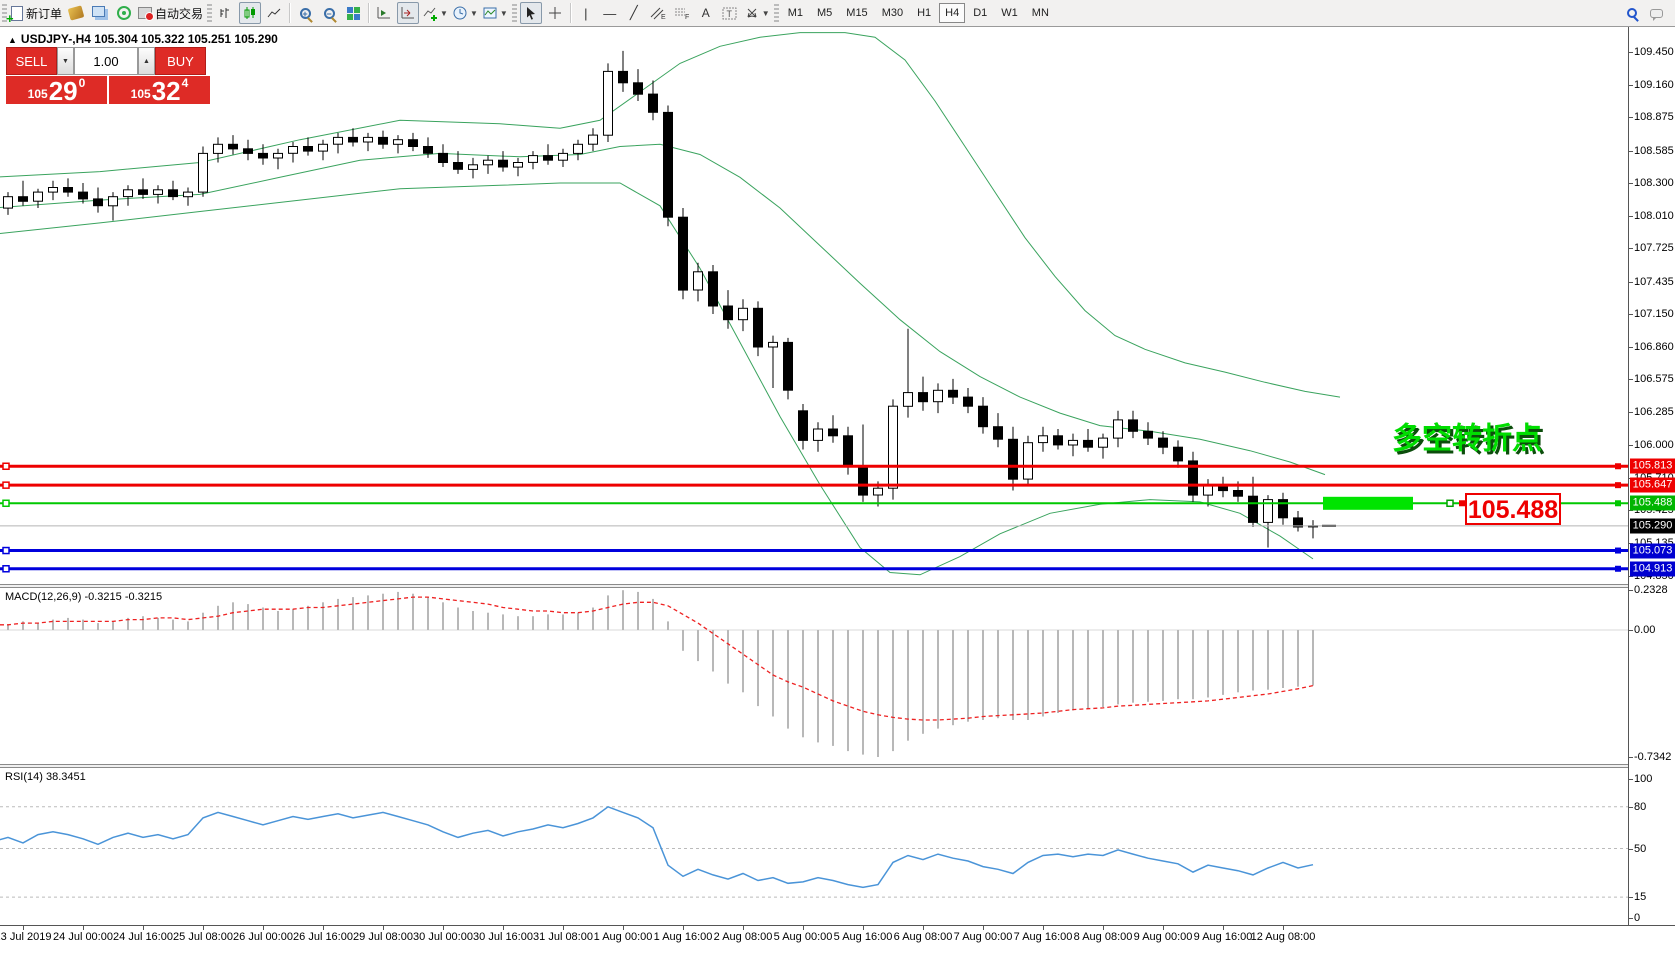 The height and width of the screenshot is (954, 1675). I want to click on auto-scroll-button, so click(384, 13).